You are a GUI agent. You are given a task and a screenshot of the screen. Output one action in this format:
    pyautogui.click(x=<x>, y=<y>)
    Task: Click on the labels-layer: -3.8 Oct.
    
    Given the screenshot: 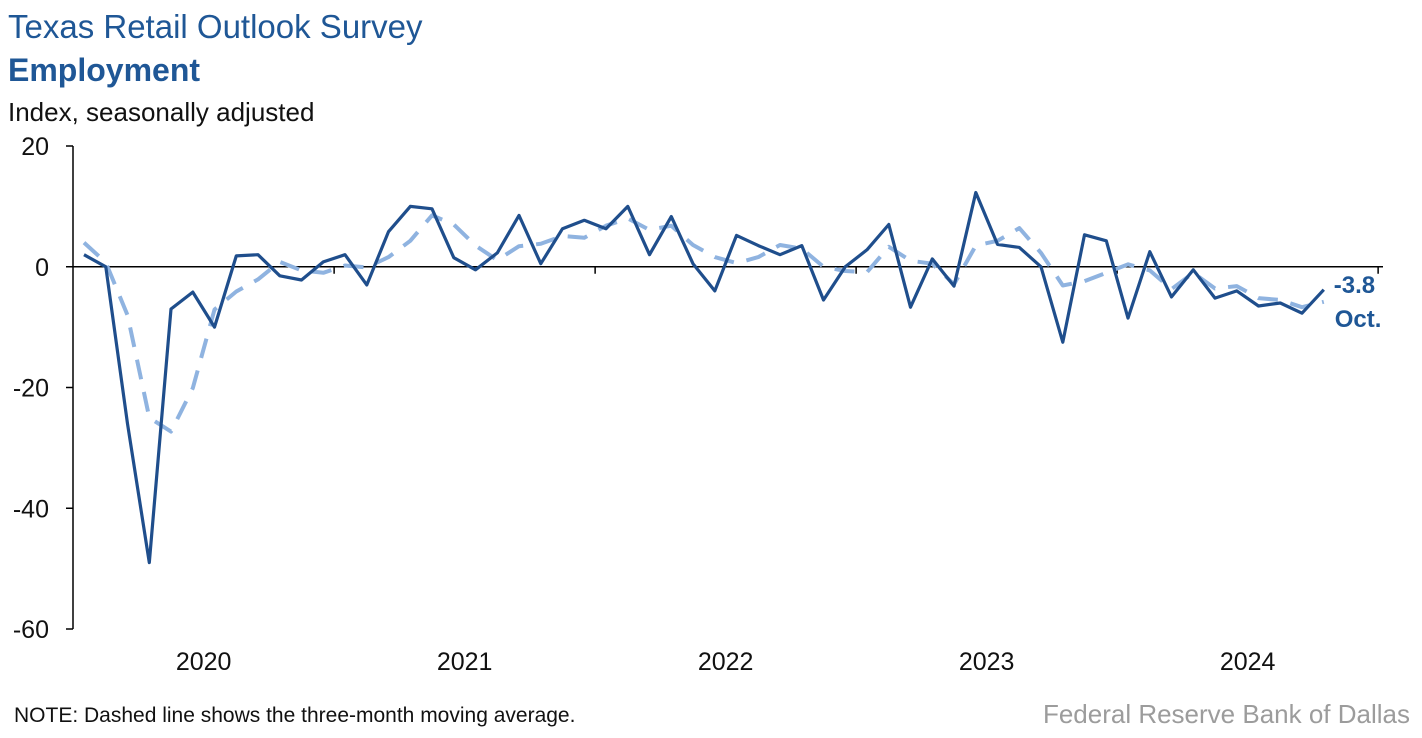 What is the action you would take?
    pyautogui.click(x=1358, y=302)
    